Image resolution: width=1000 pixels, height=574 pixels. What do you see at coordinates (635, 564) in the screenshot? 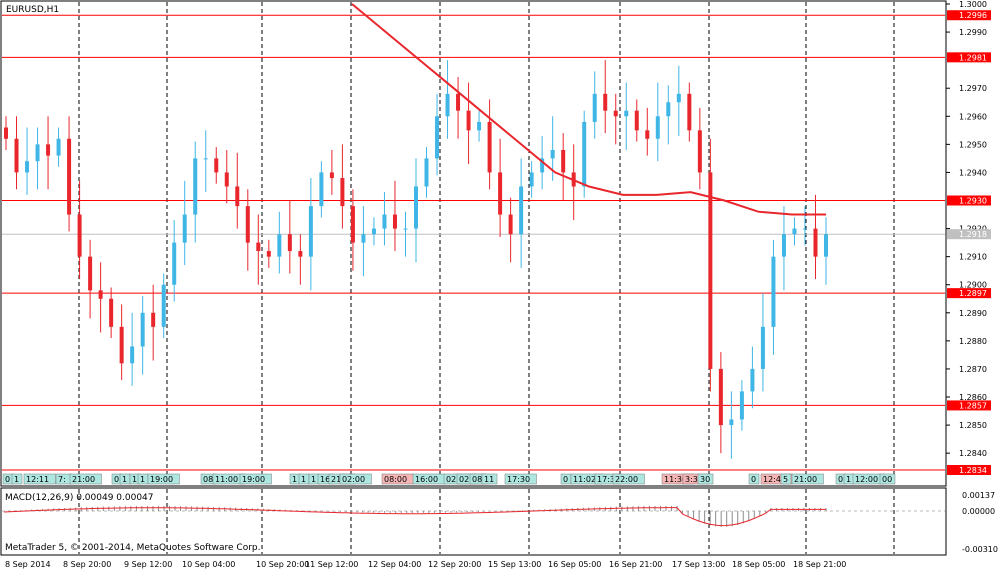
I see `time-tick-label: 16 Sep 21:00` at bounding box center [635, 564].